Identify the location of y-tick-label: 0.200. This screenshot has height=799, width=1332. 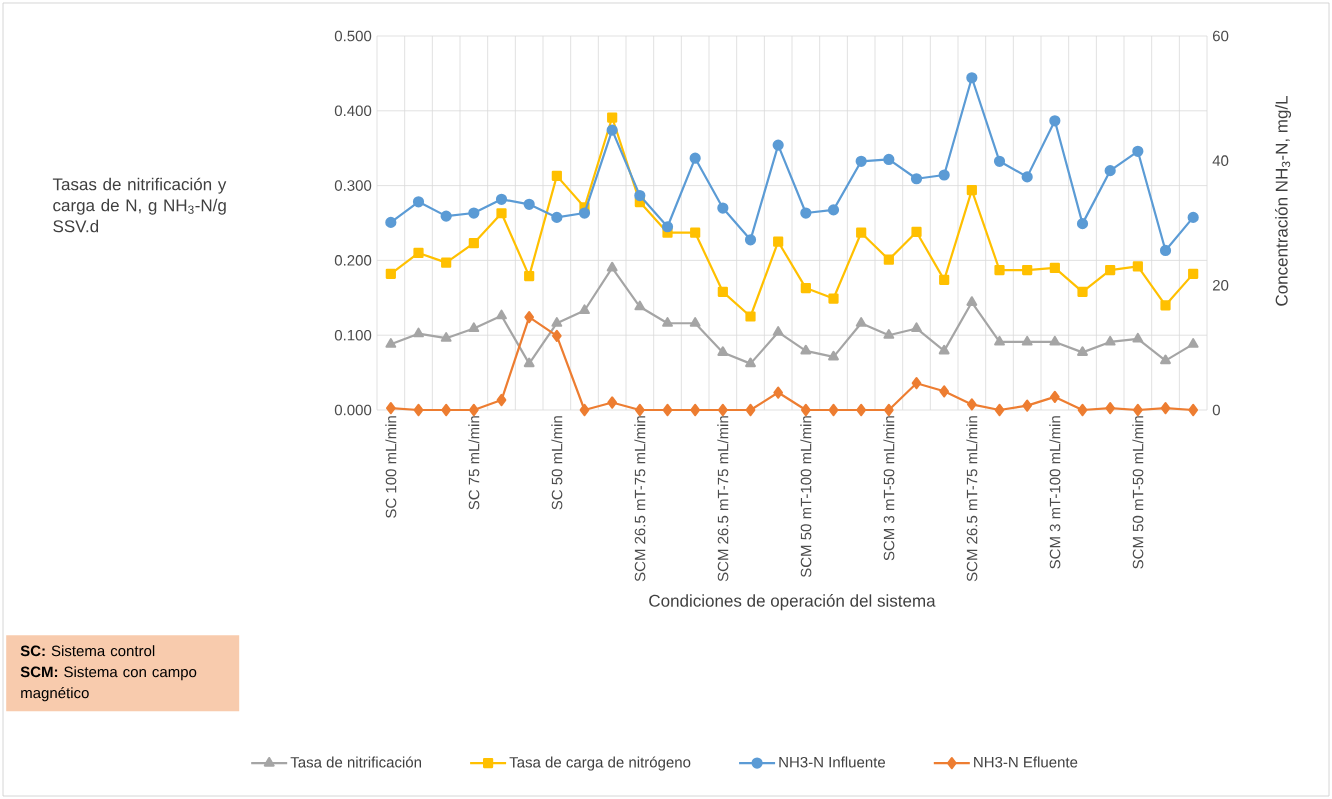
(353, 260).